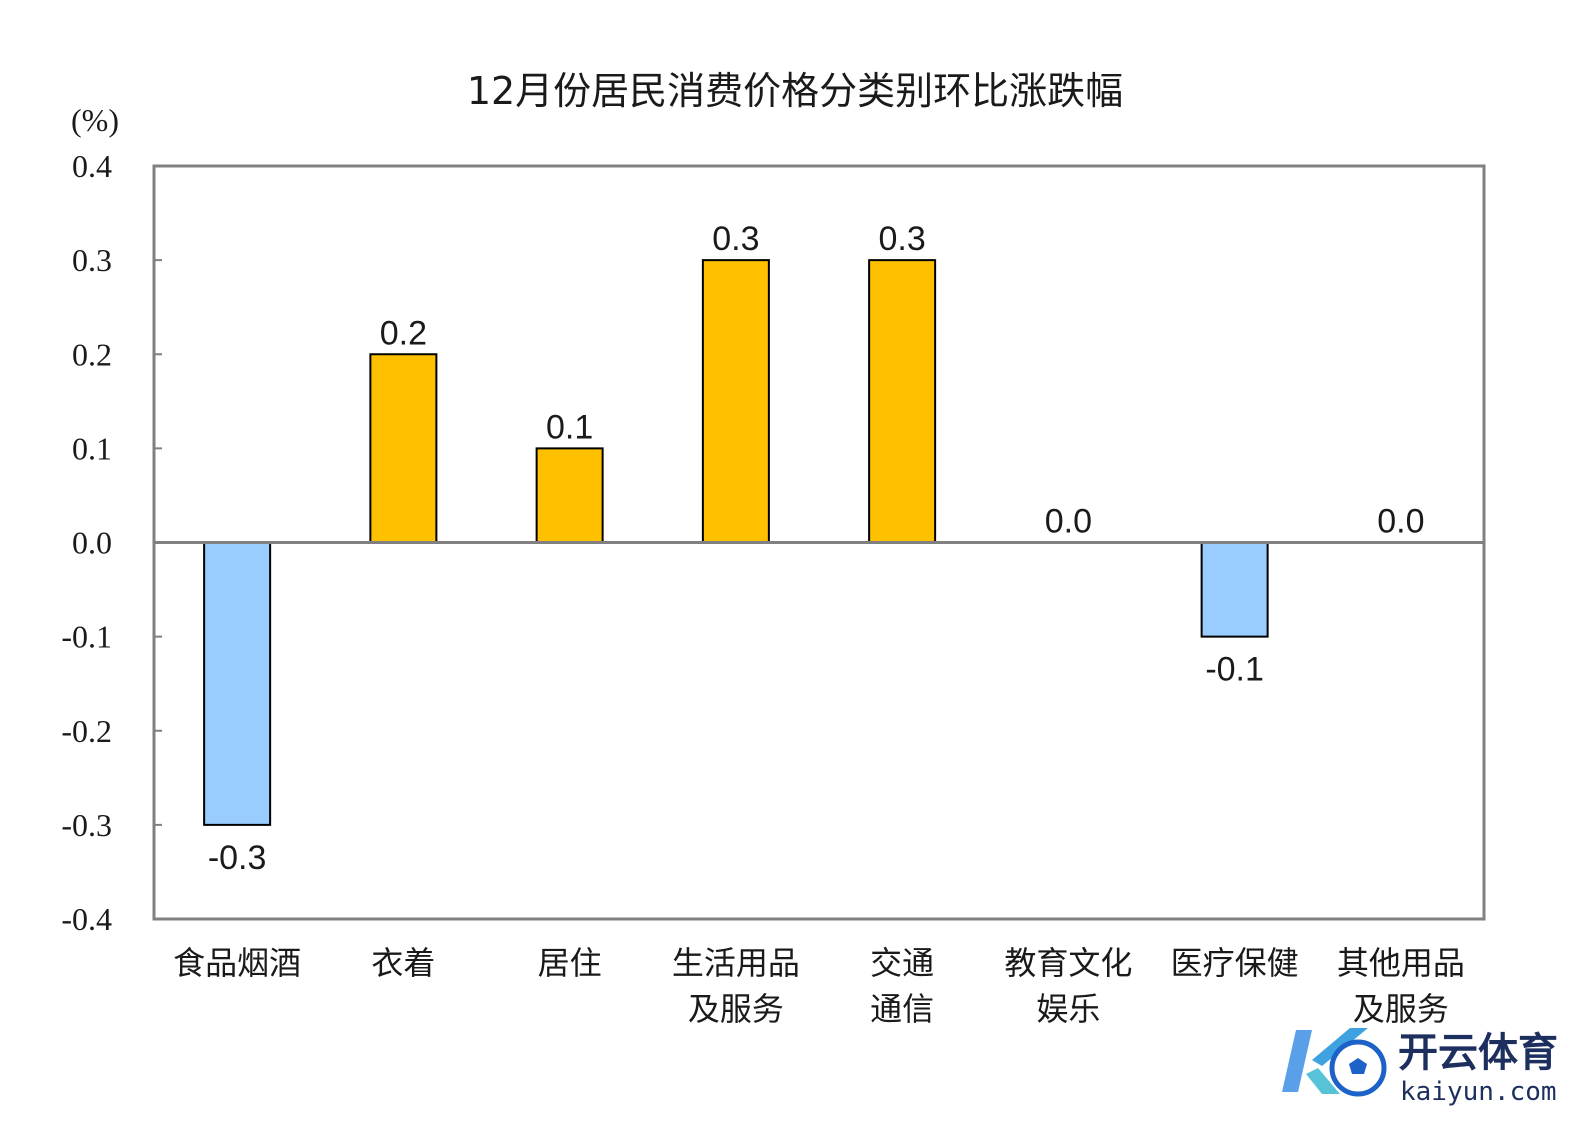  Describe the element at coordinates (92, 543) in the screenshot. I see `y-tick-label: 0.0` at that location.